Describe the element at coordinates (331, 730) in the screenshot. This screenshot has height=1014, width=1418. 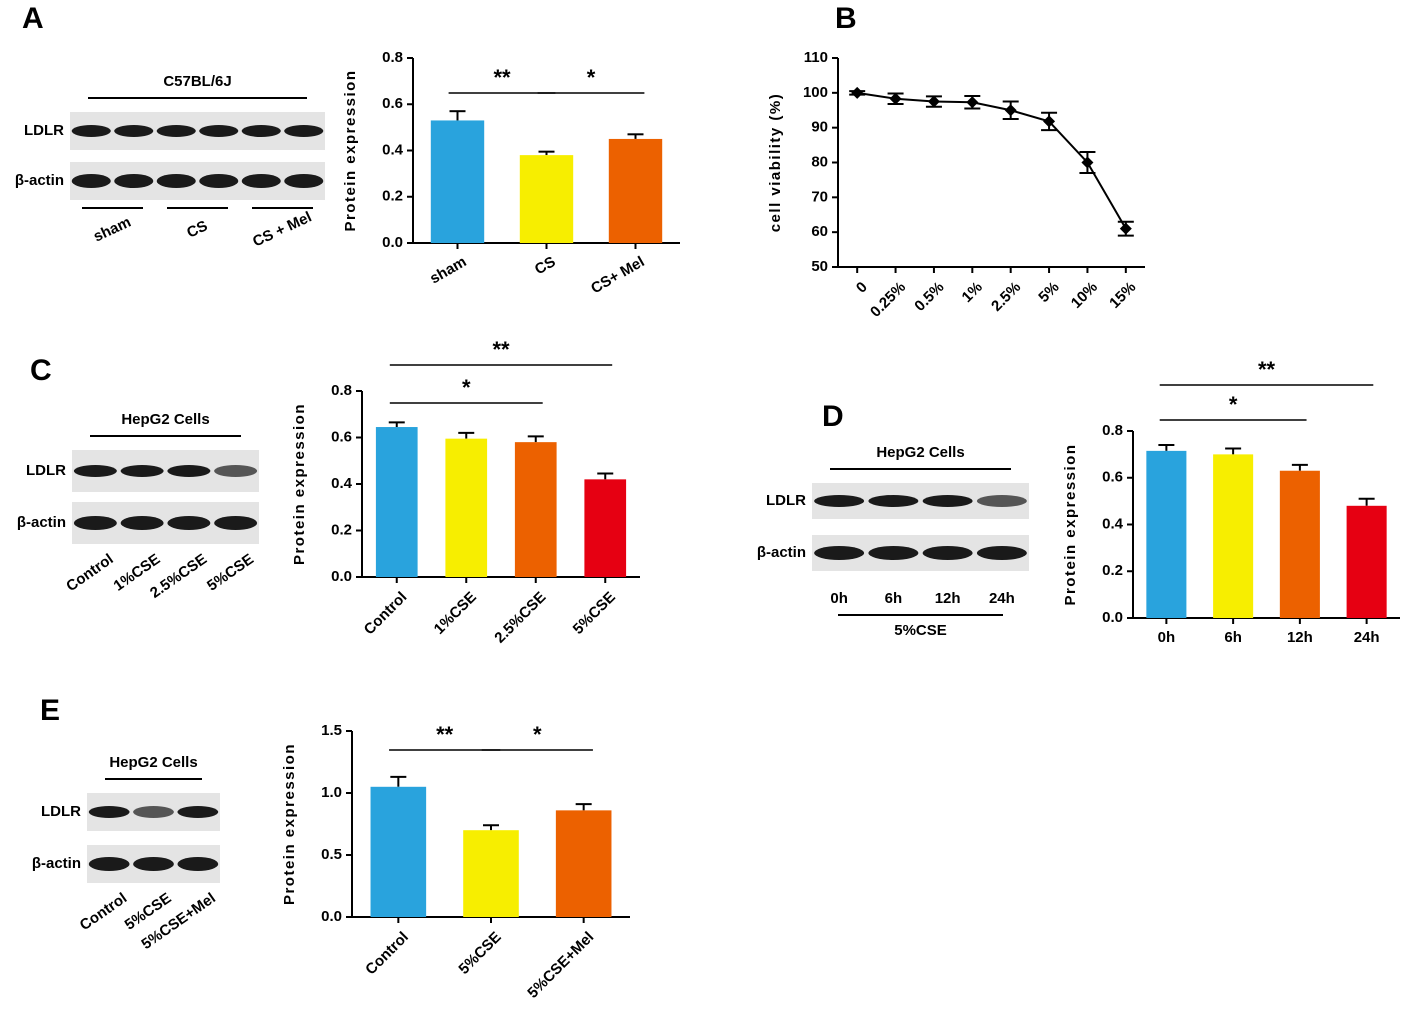
I see `y-tick-label: 1.5` at that location.